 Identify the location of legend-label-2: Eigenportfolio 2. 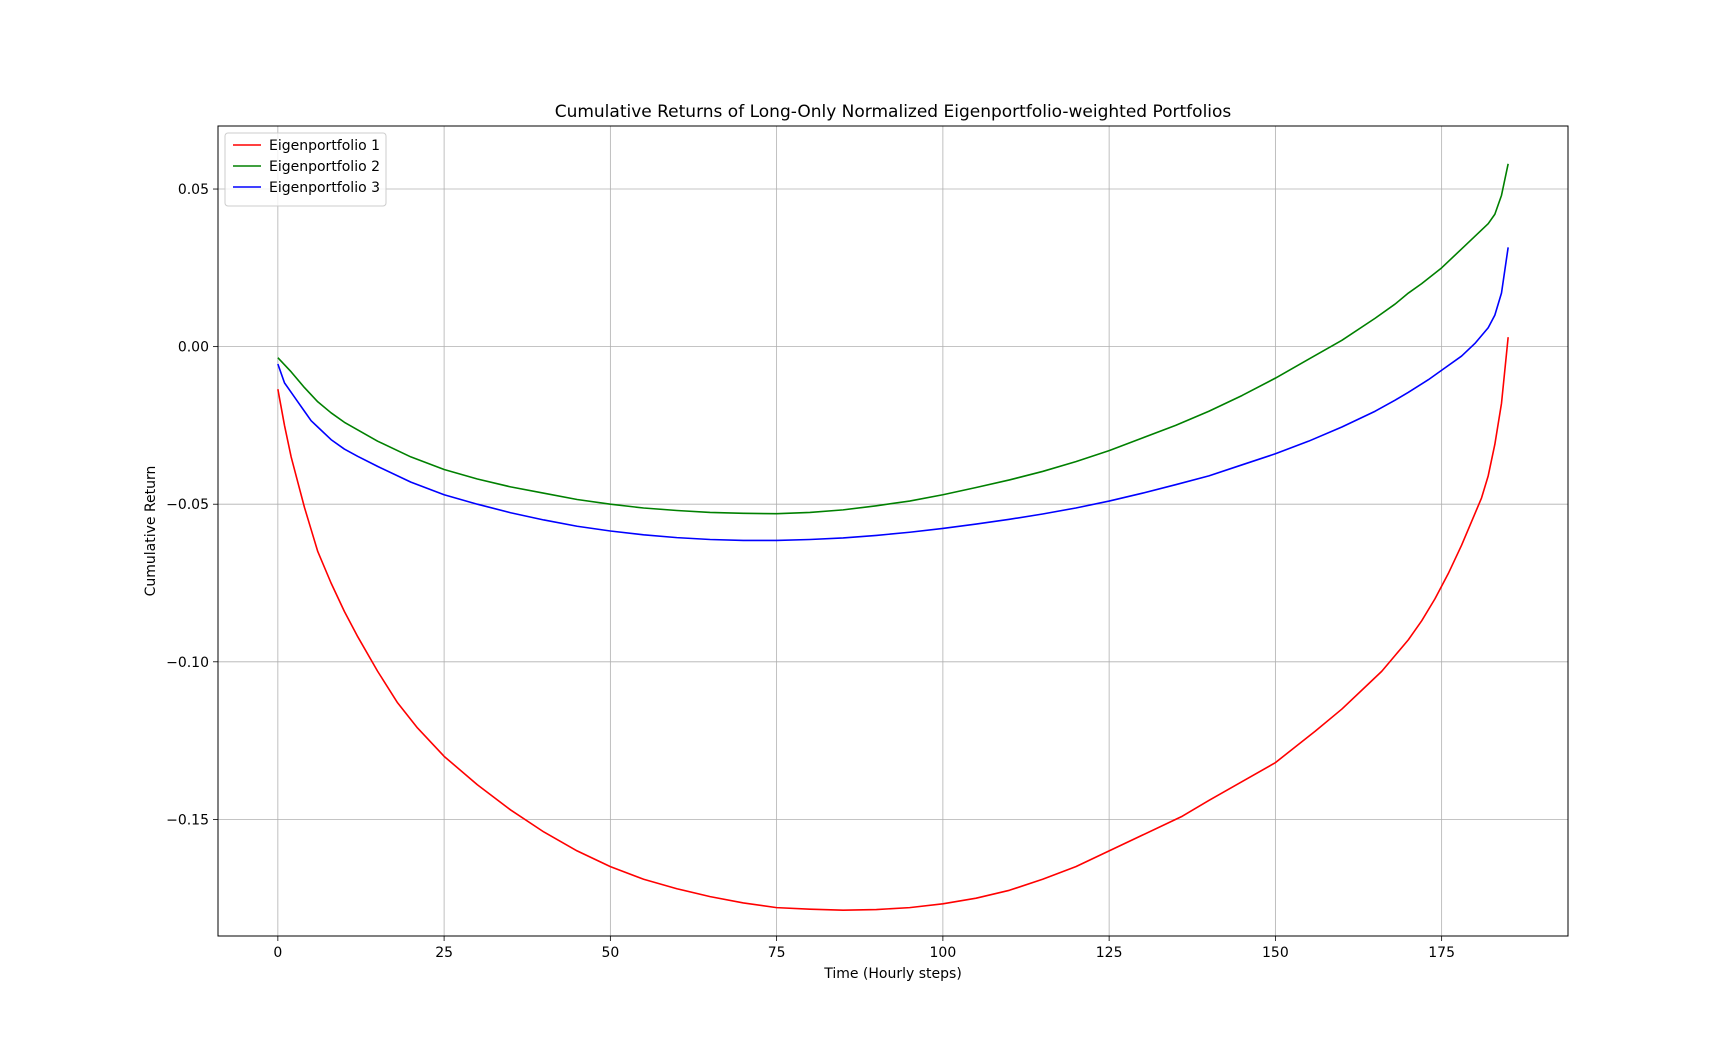
(324, 167).